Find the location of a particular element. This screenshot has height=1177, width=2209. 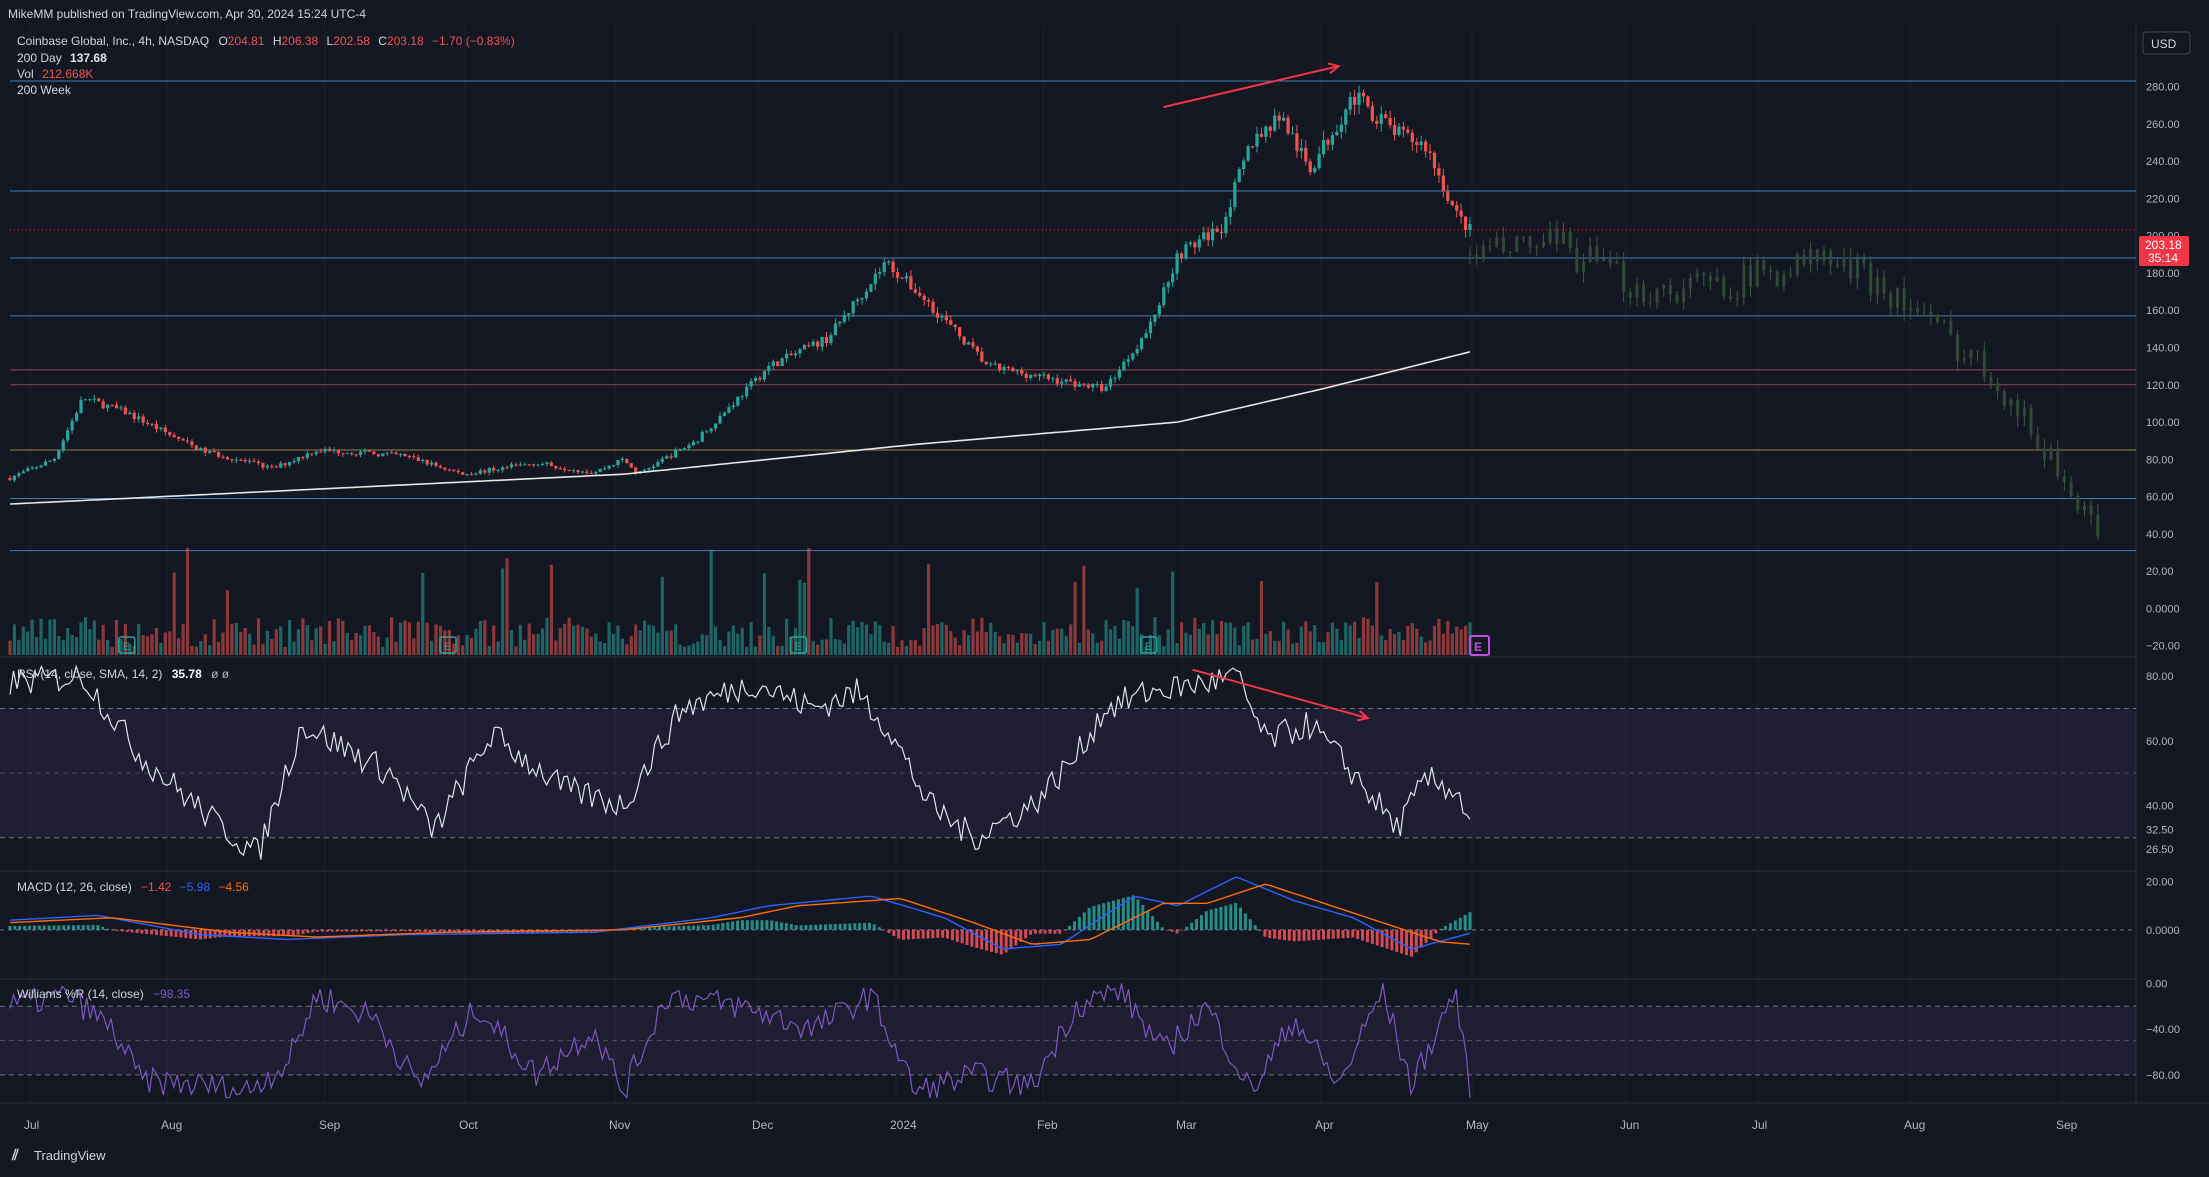

legend-vol: Vol 212.668K is located at coordinates (55, 74).